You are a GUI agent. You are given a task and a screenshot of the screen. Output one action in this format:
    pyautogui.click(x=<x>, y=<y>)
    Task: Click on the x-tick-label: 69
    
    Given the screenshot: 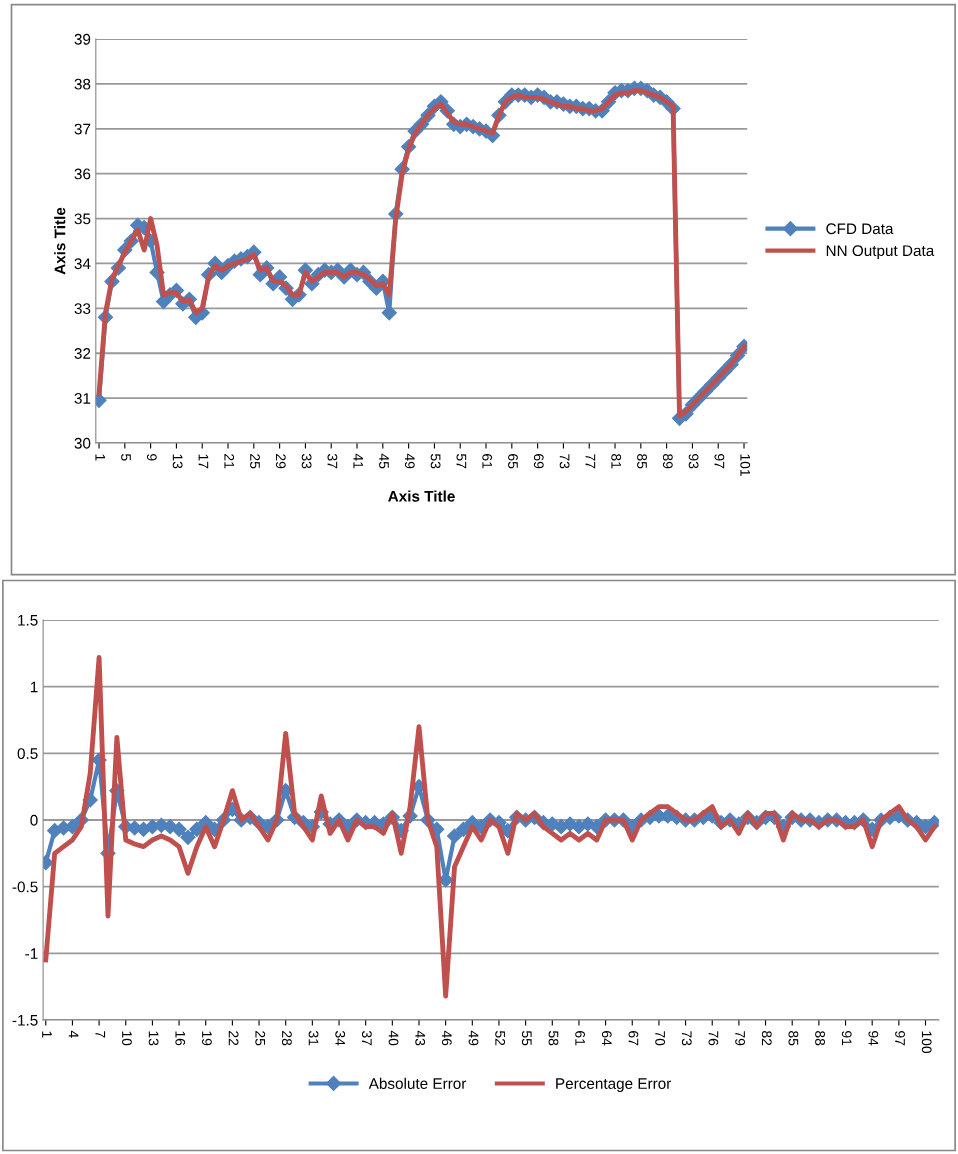 What is the action you would take?
    pyautogui.click(x=538, y=461)
    